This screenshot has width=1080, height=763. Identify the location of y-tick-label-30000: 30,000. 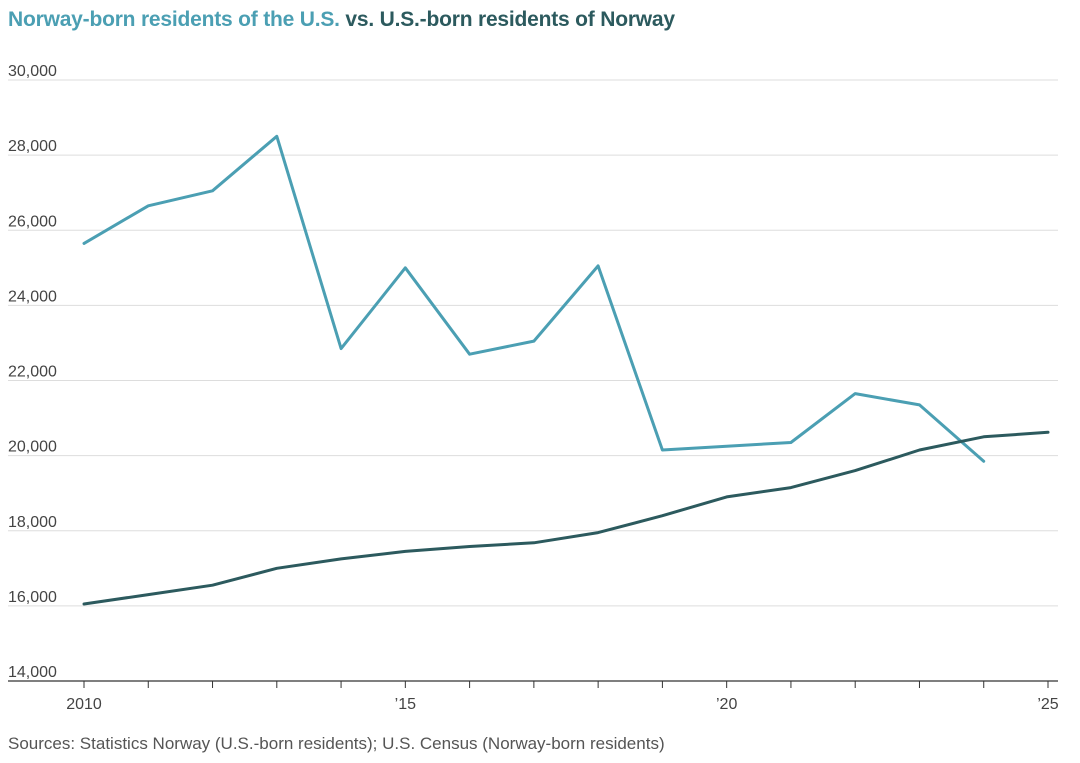
(32, 71).